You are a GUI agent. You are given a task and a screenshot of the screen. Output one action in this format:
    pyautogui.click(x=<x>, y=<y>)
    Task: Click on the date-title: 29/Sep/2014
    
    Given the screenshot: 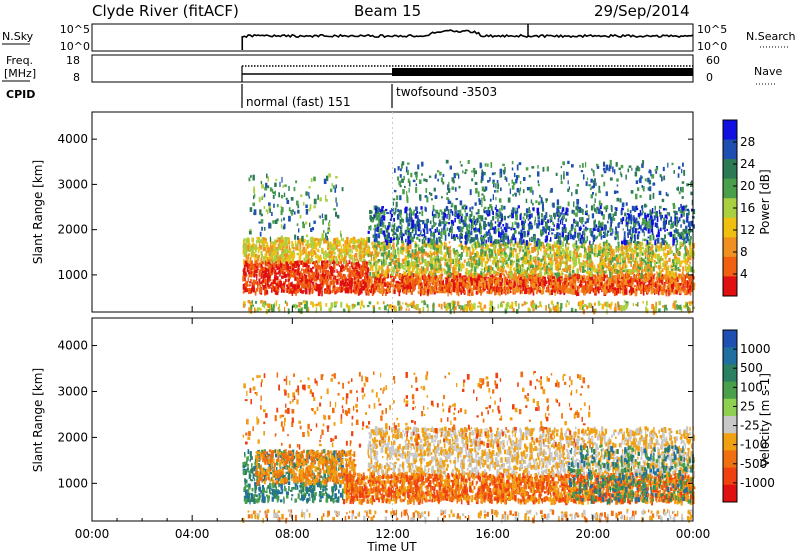 What is the action you would take?
    pyautogui.click(x=642, y=11)
    